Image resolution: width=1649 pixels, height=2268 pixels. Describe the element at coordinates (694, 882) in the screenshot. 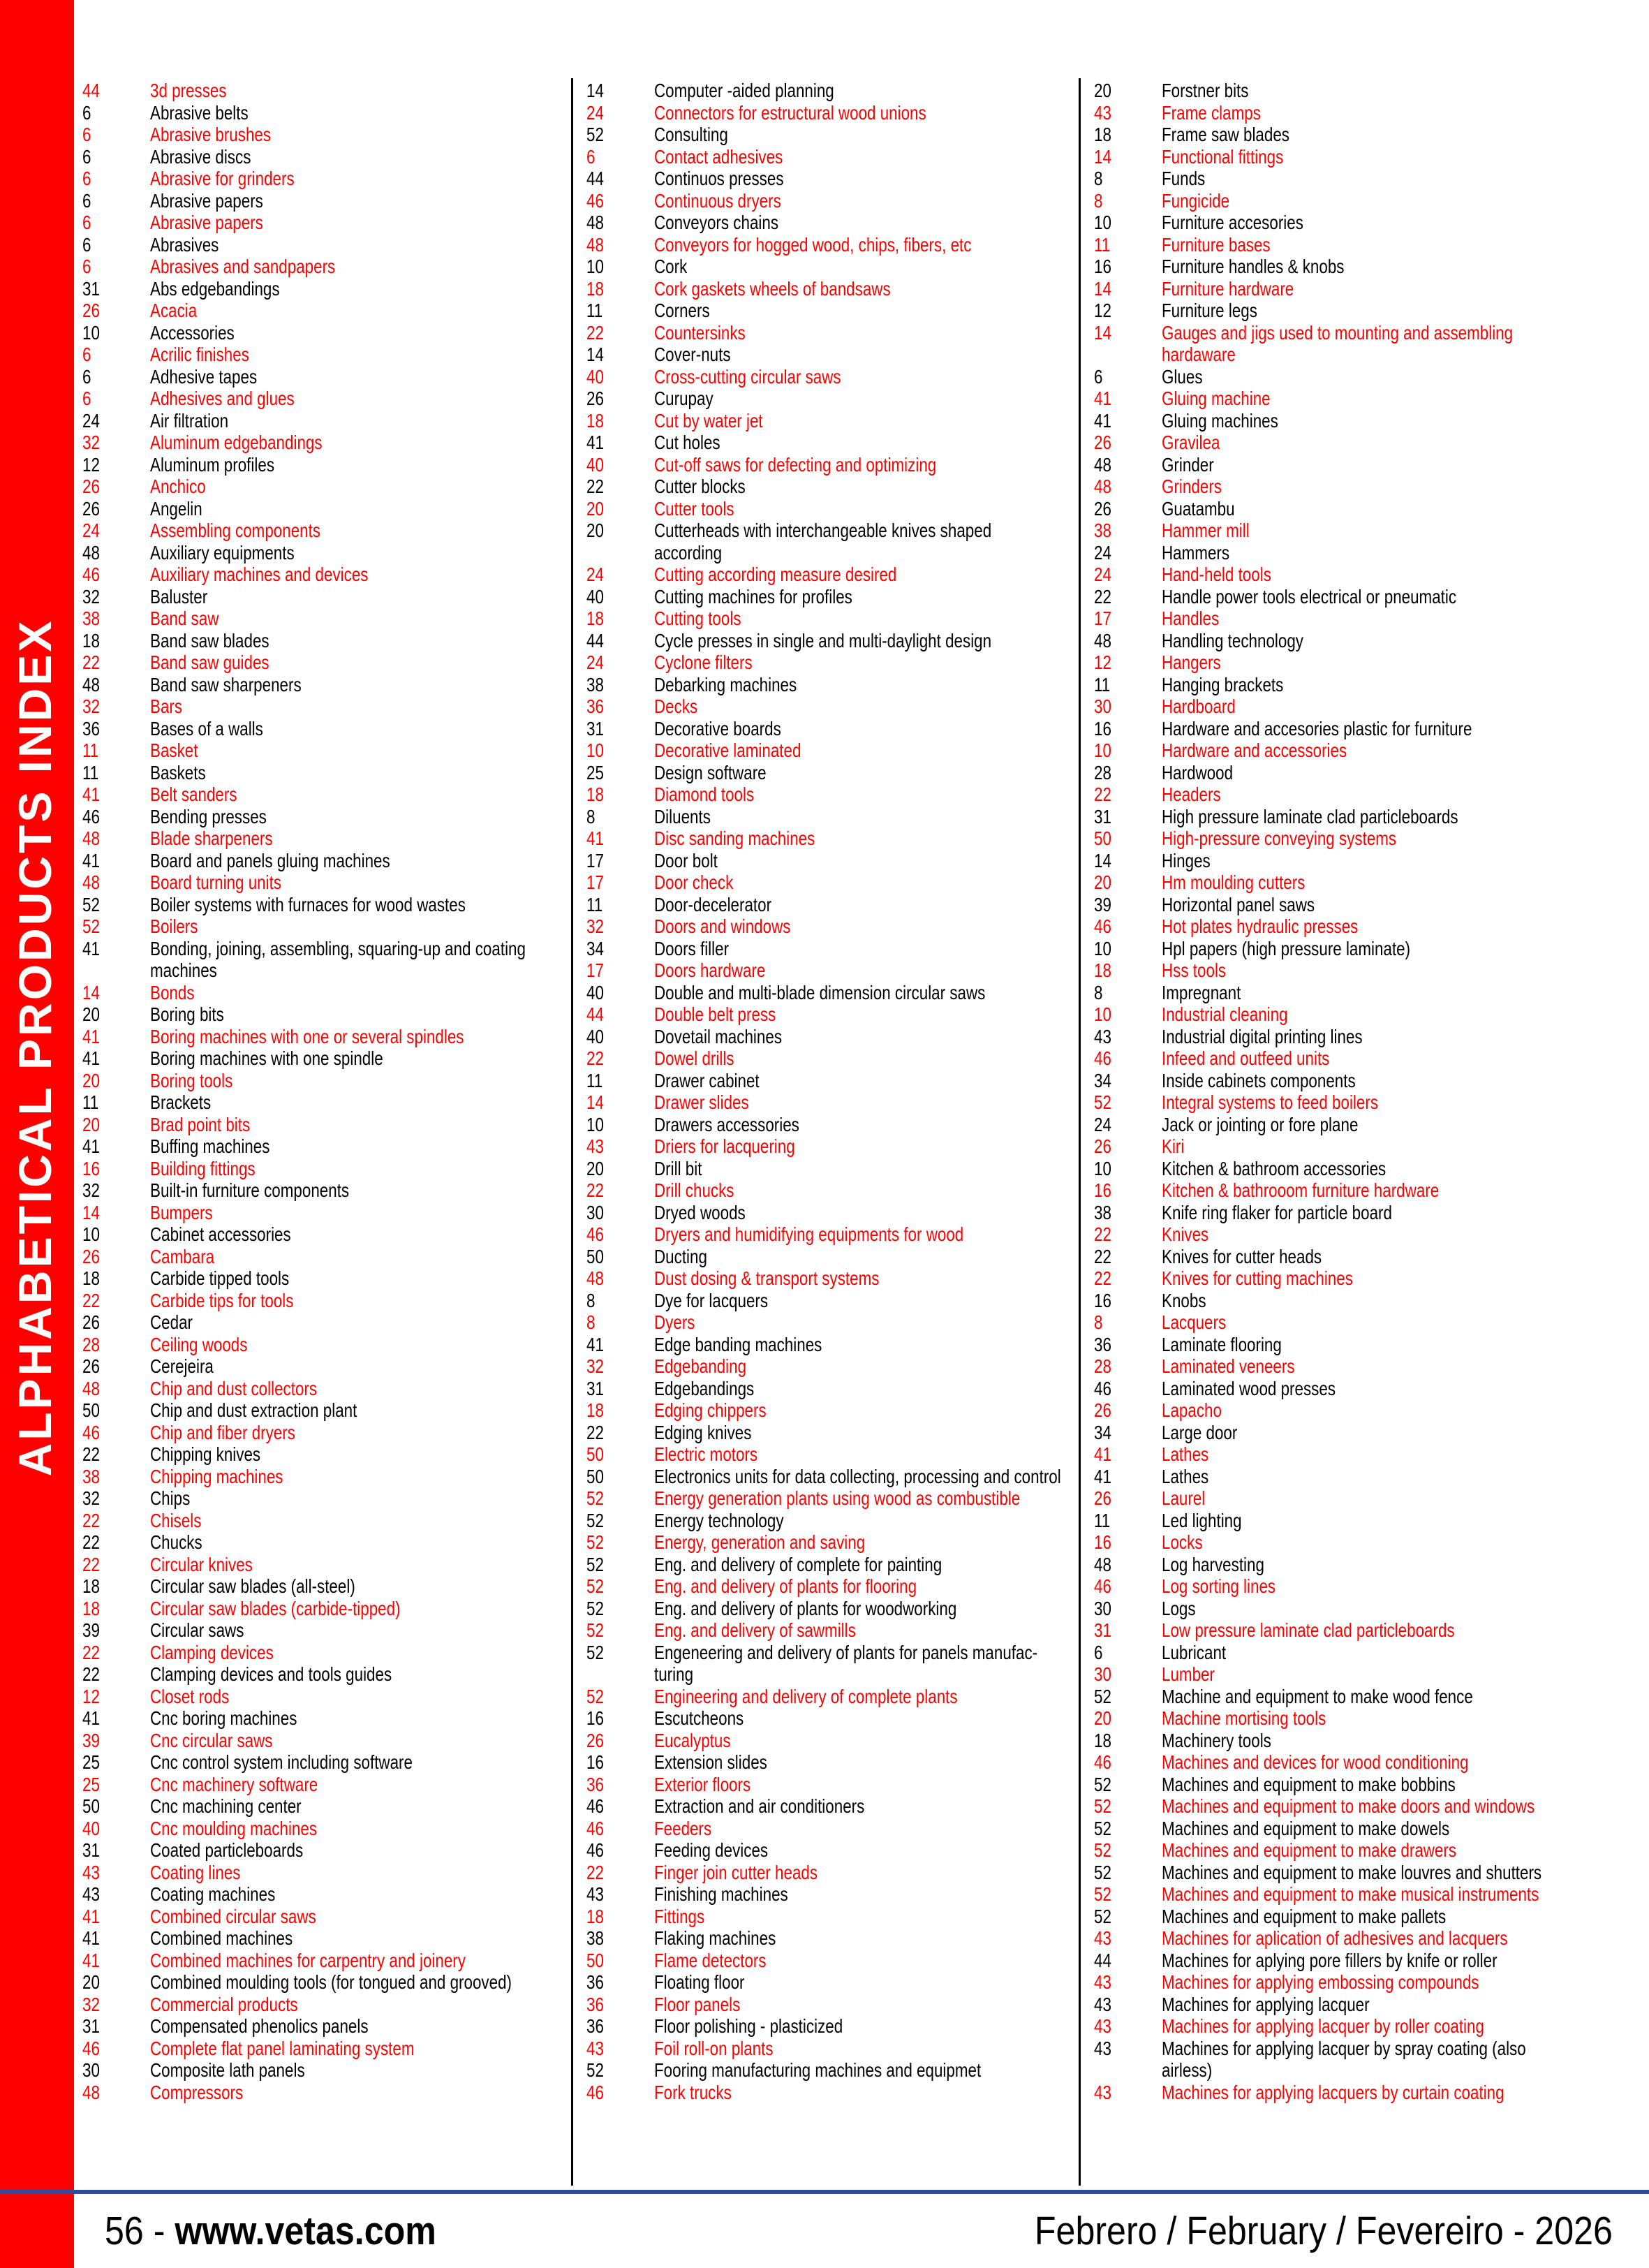

I see `entry-title: Door check` at that location.